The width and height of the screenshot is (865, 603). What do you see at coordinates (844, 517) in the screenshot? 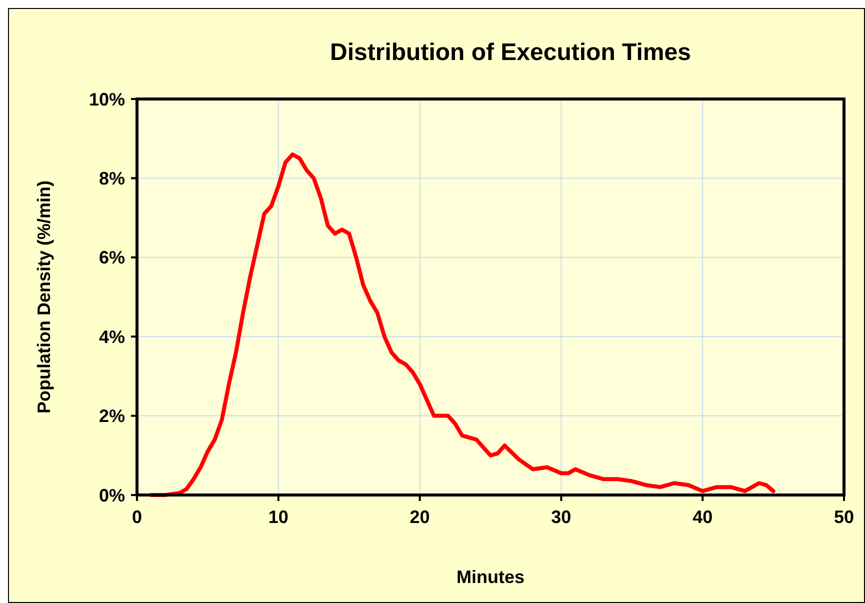
I see `x-tick-label: 50` at bounding box center [844, 517].